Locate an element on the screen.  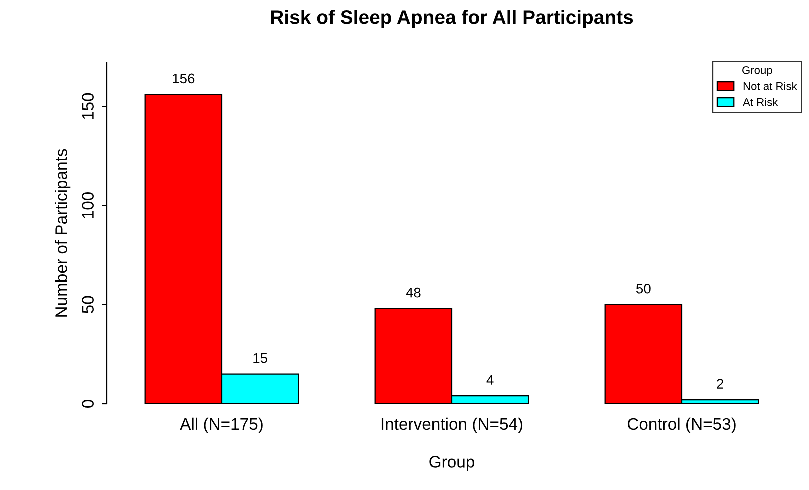
y-tick-label: 50 is located at coordinates (88, 305).